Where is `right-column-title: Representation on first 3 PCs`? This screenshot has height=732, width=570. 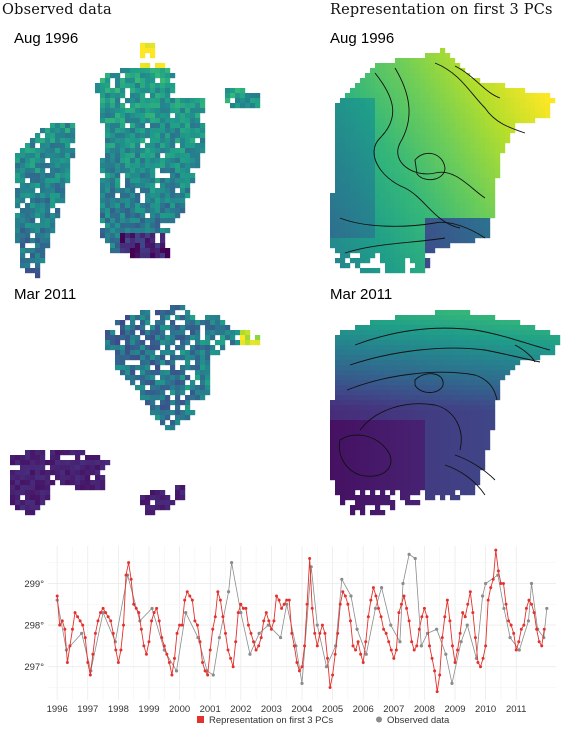
right-column-title: Representation on first 3 PCs is located at coordinates (441, 10).